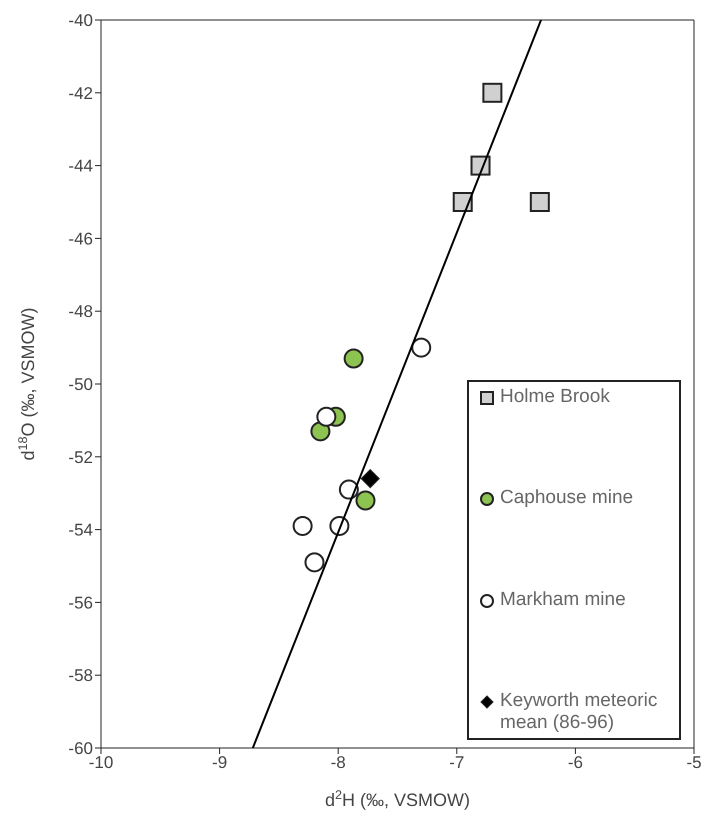 The height and width of the screenshot is (825, 707). What do you see at coordinates (80, 20) in the screenshot?
I see `y-tick-label: -40` at bounding box center [80, 20].